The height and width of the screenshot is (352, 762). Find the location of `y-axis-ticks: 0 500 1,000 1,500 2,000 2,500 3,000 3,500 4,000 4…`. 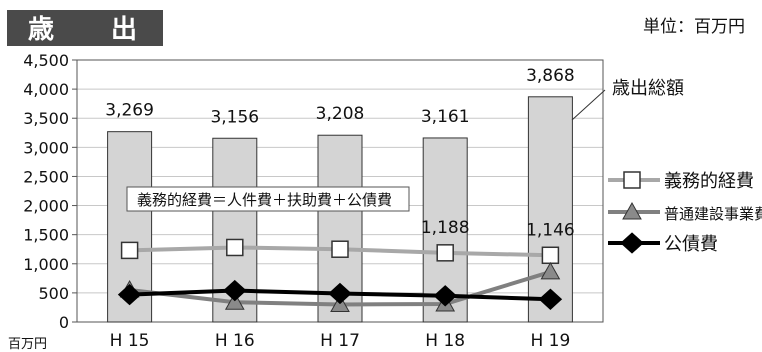

y-axis-ticks: 0 500 1,000 1,500 2,000 2,500 3,000 3,500 4,000 4… is located at coordinates (50, 191).